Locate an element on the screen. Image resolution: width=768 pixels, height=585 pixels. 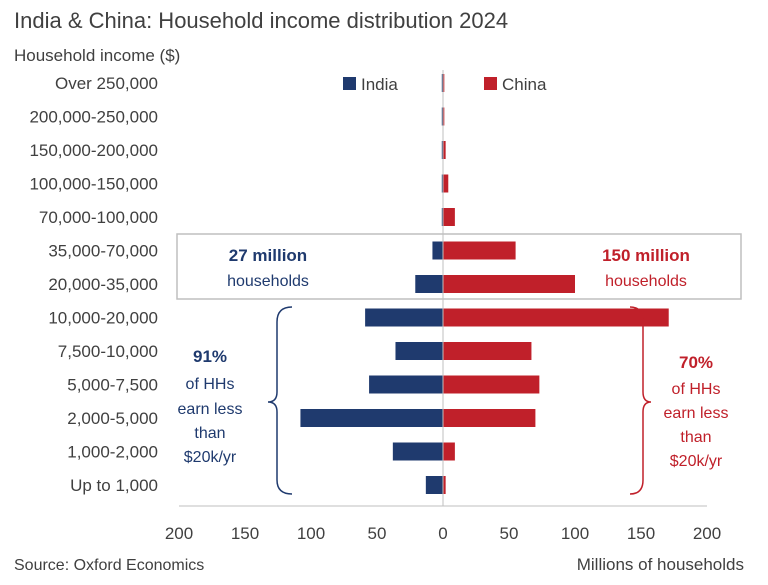
y-axis-label: Household income ($) is located at coordinates (97, 55).